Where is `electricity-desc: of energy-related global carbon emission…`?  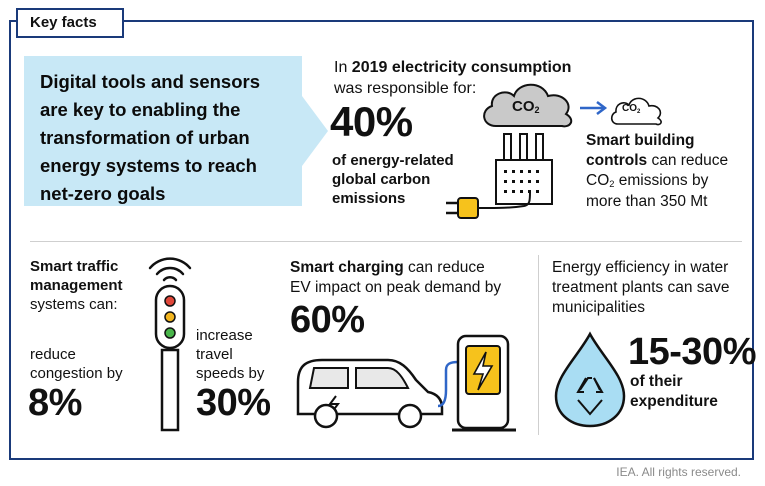
electricity-desc: of energy-related global carbon emission… is located at coordinates (393, 179).